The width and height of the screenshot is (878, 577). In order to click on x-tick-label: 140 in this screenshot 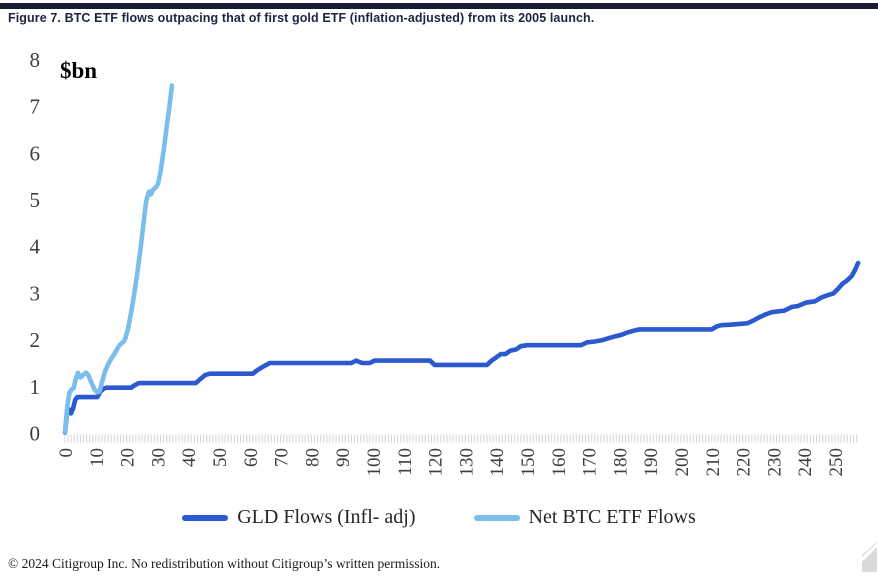, I will do `click(497, 462)`.